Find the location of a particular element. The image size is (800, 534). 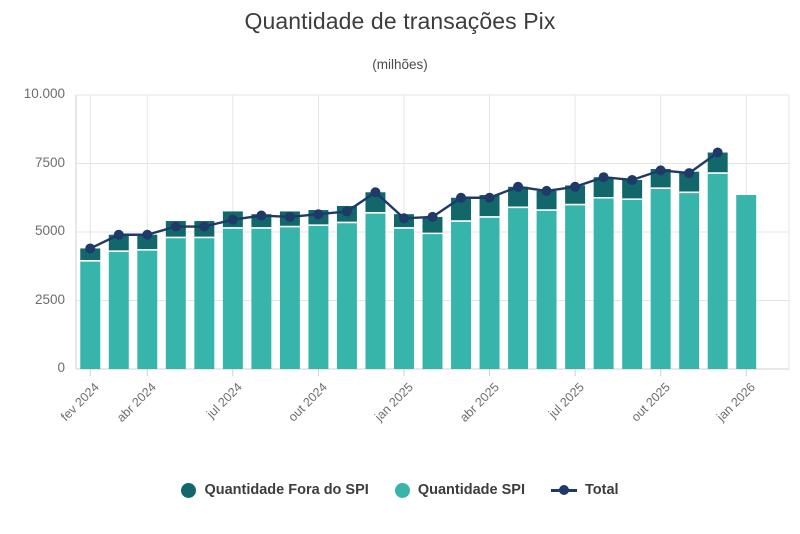

legend-item: Total is located at coordinates (584, 490).